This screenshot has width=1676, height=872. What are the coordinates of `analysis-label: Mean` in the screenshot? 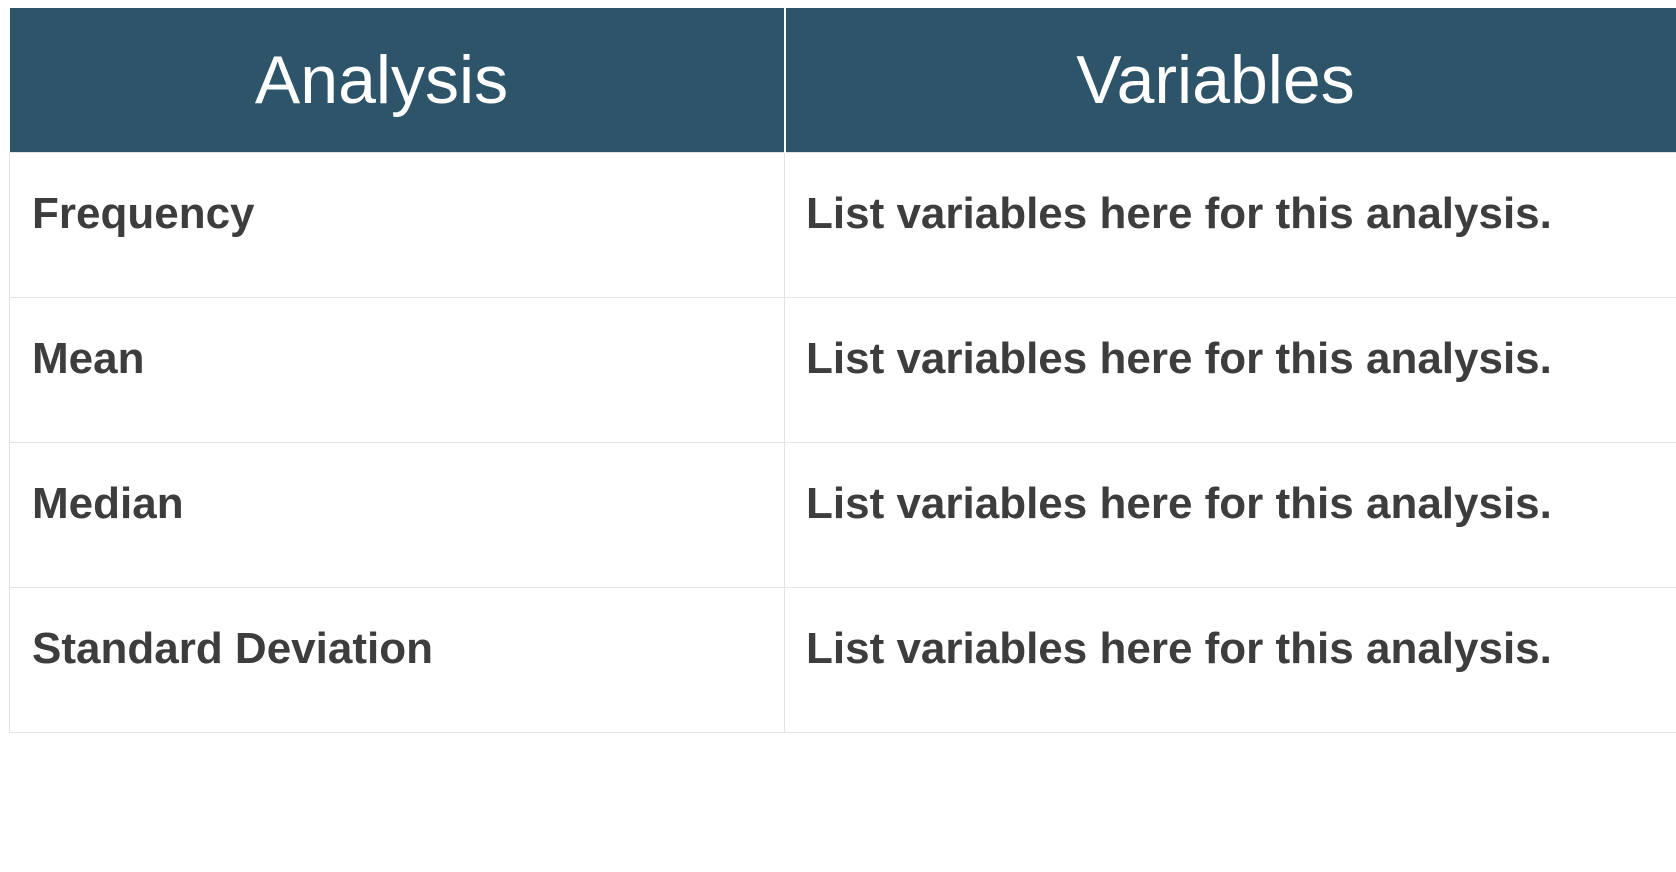 It's located at (88, 358).